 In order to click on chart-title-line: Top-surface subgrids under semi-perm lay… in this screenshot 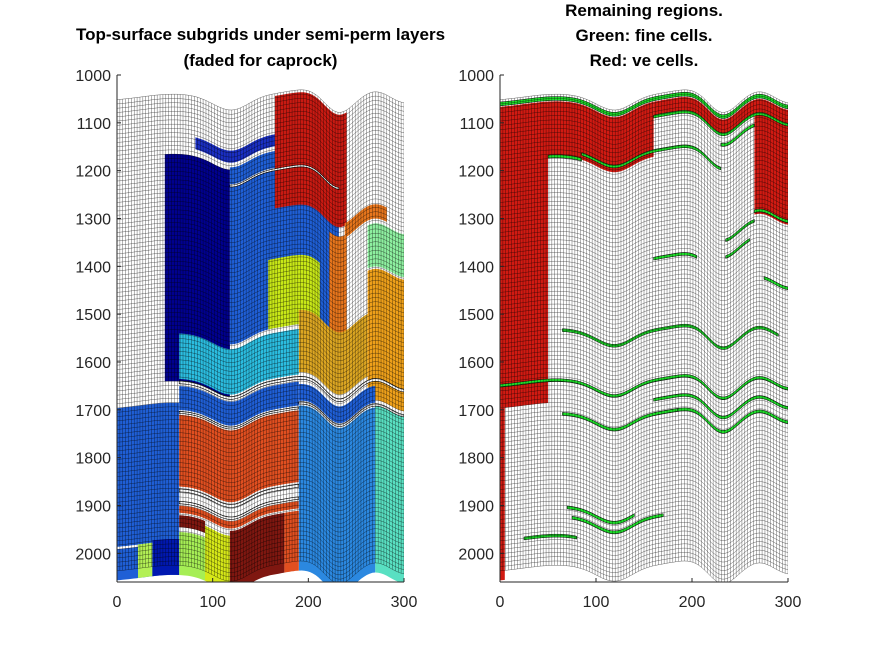, I will do `click(260, 34)`.